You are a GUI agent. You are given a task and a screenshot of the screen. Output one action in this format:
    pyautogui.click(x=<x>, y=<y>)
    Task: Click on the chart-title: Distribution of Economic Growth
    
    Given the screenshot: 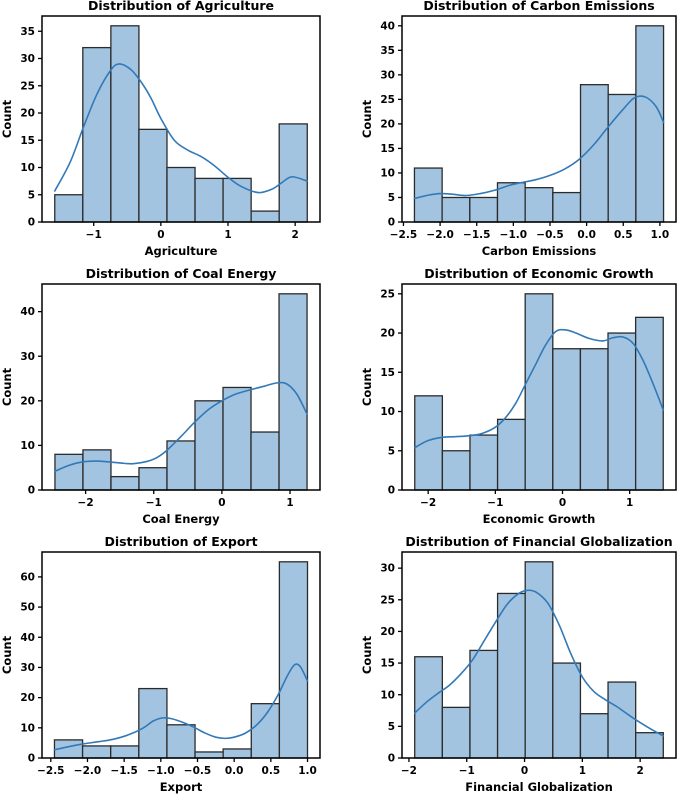 What is the action you would take?
    pyautogui.click(x=538, y=274)
    